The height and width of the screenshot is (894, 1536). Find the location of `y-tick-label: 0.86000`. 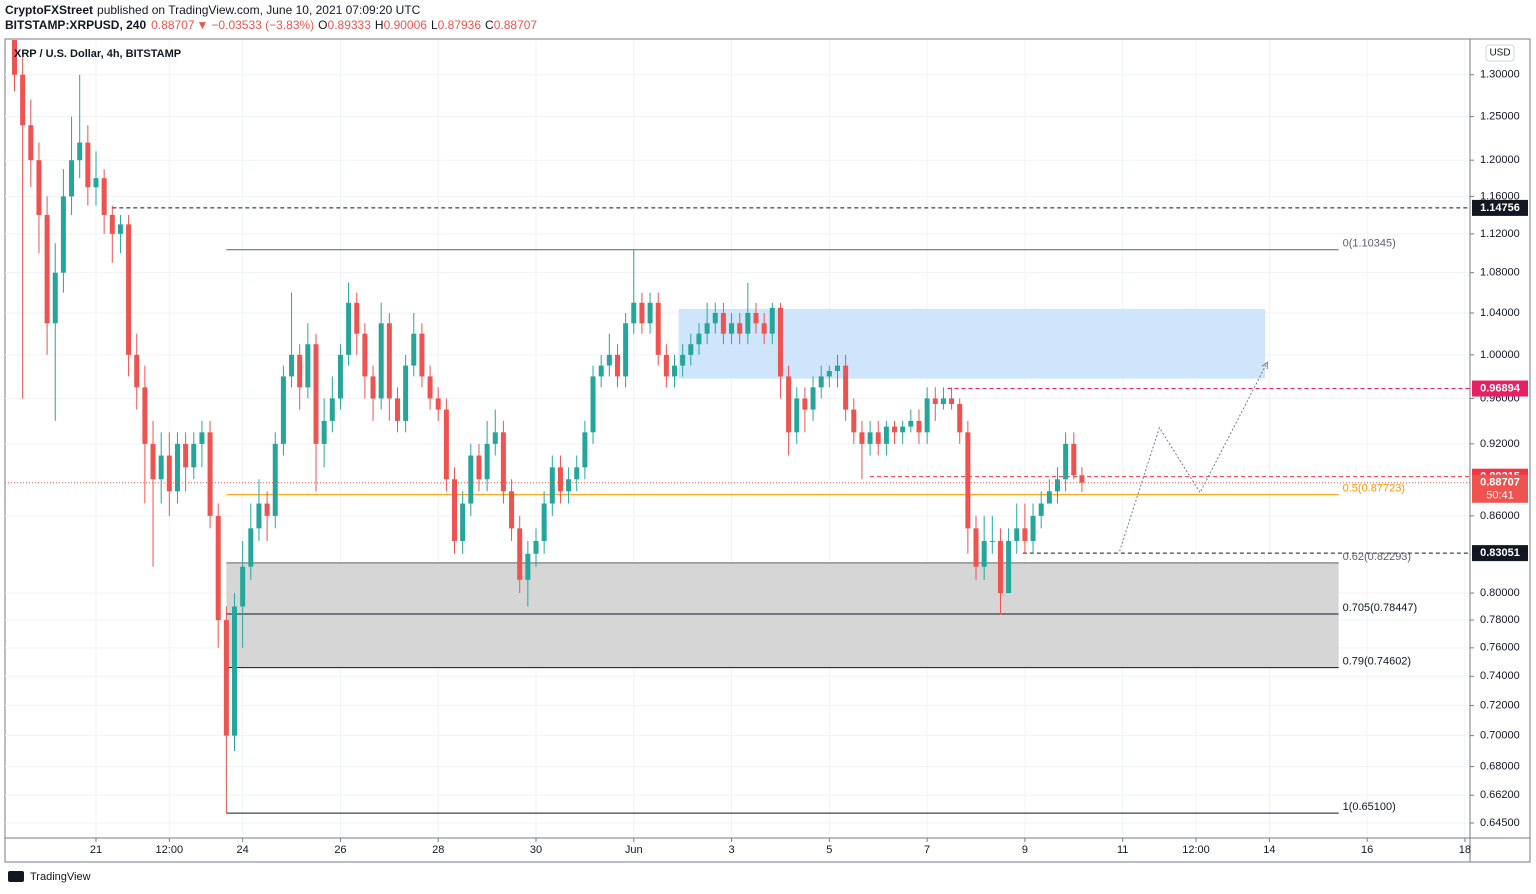

y-tick-label: 0.86000 is located at coordinates (1500, 516).